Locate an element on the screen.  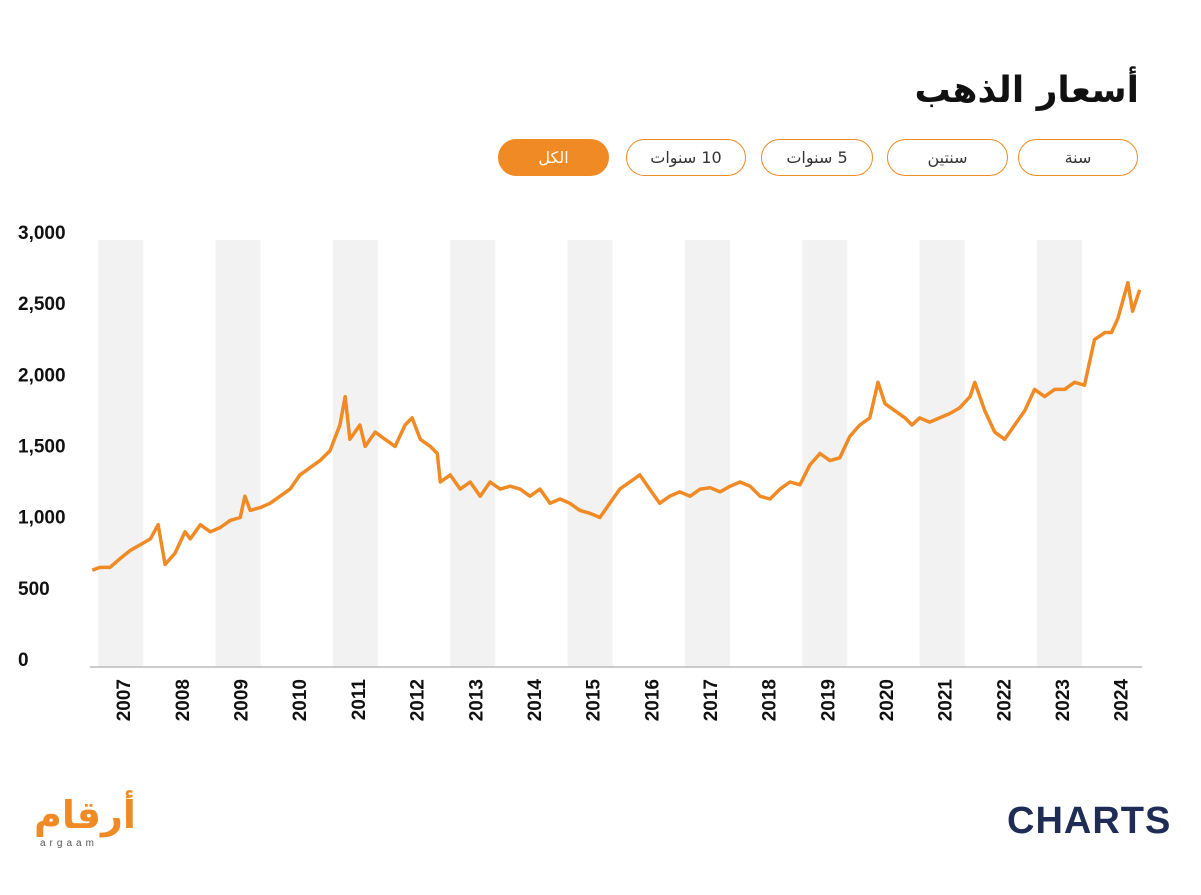
y-tick-label: 500 is located at coordinates (34, 589).